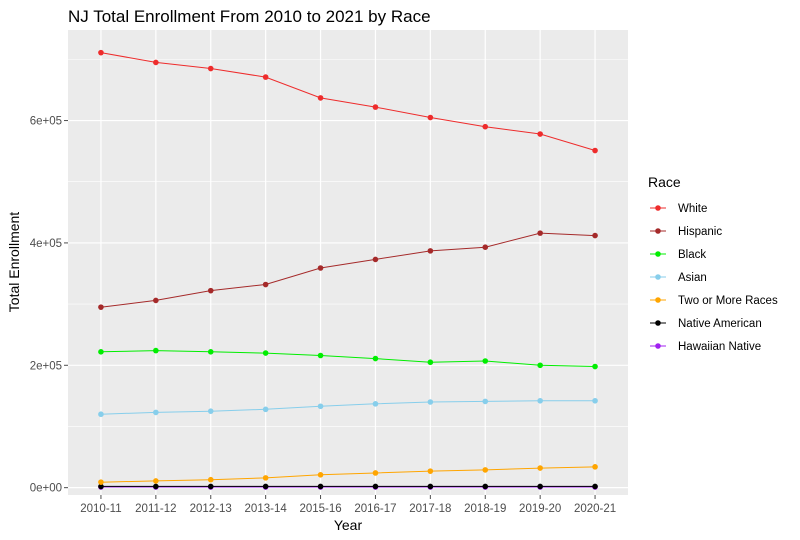  Describe the element at coordinates (658, 323) in the screenshot. I see `legend-key-point-native-american` at that location.